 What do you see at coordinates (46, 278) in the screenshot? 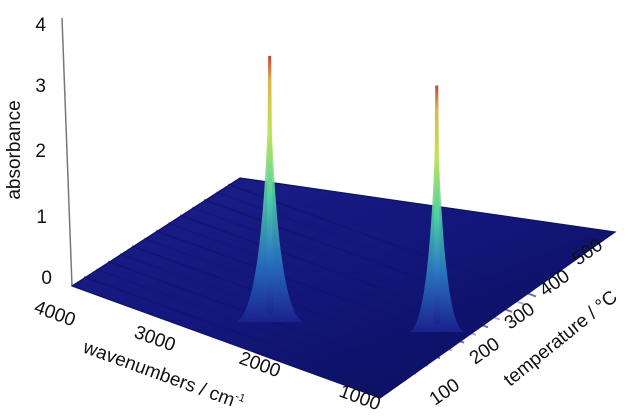
I see `y-tick-label-0: 0` at bounding box center [46, 278].